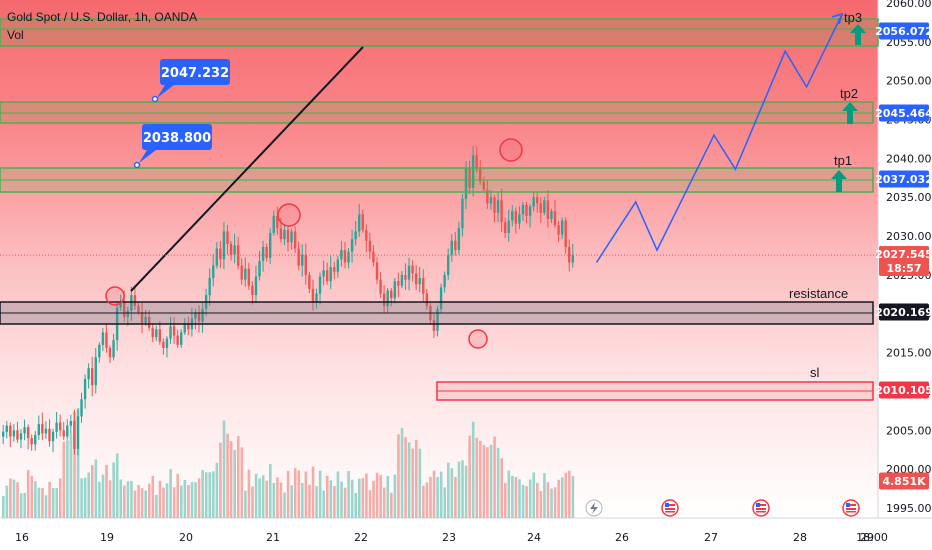 The image size is (932, 550). Describe the element at coordinates (173, 146) in the screenshot. I see `callout-2038: 2038.800` at that location.